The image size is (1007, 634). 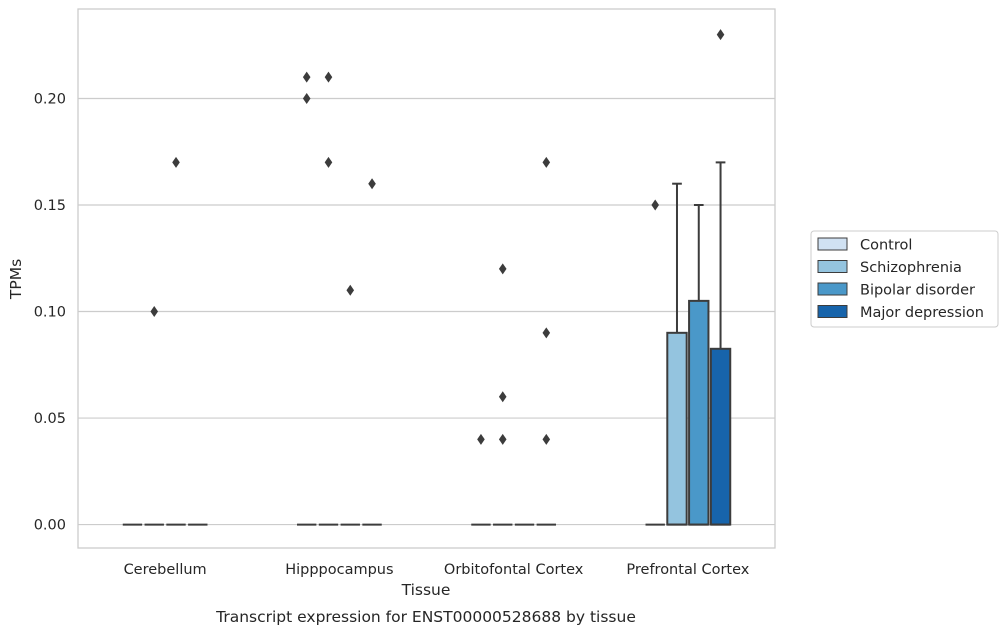 What do you see at coordinates (911, 268) in the screenshot?
I see `legend-label: Schizophrenia` at bounding box center [911, 268].